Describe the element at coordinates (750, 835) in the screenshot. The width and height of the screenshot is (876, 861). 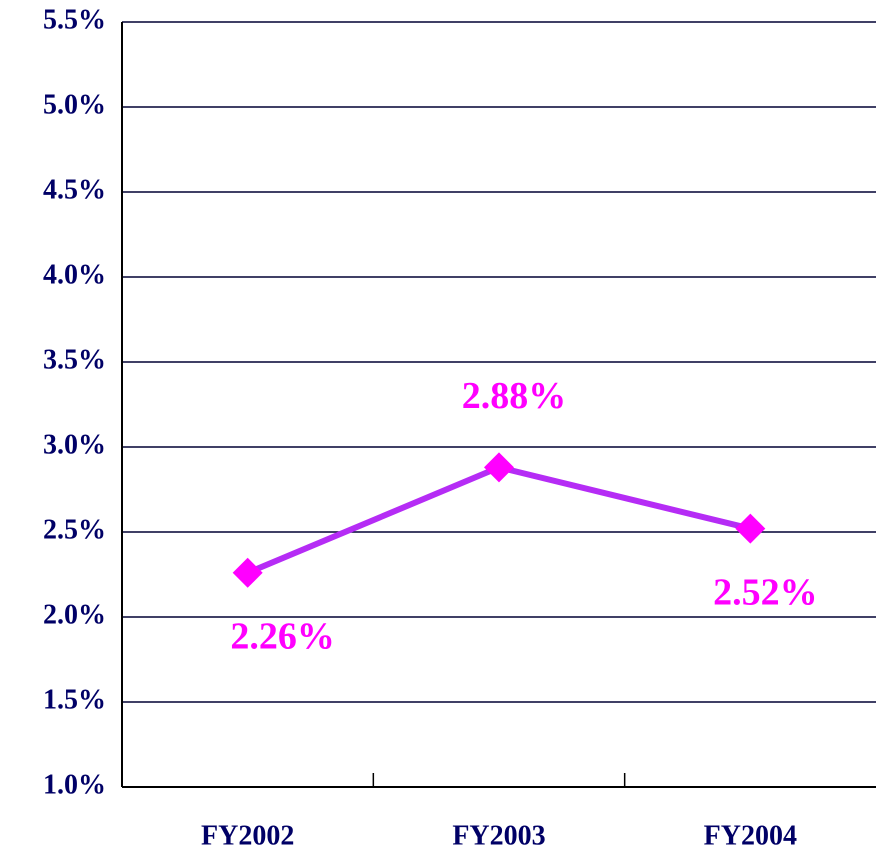
I see `x-tick-label: FY2004` at that location.